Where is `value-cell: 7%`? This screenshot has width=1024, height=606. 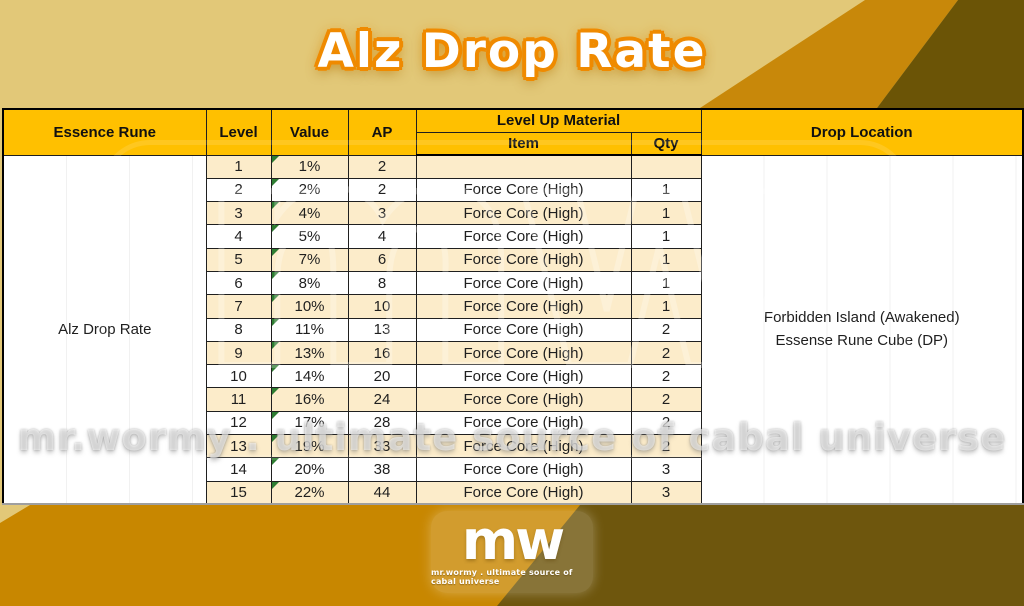 value-cell: 7% is located at coordinates (309, 259).